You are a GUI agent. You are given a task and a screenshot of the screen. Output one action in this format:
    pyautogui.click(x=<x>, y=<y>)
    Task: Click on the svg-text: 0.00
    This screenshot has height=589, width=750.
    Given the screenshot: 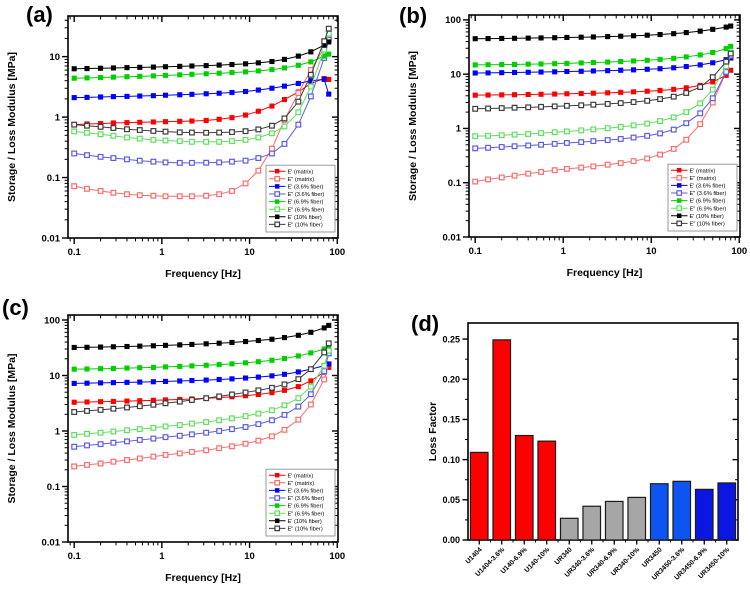 What is the action you would take?
    pyautogui.click(x=451, y=540)
    